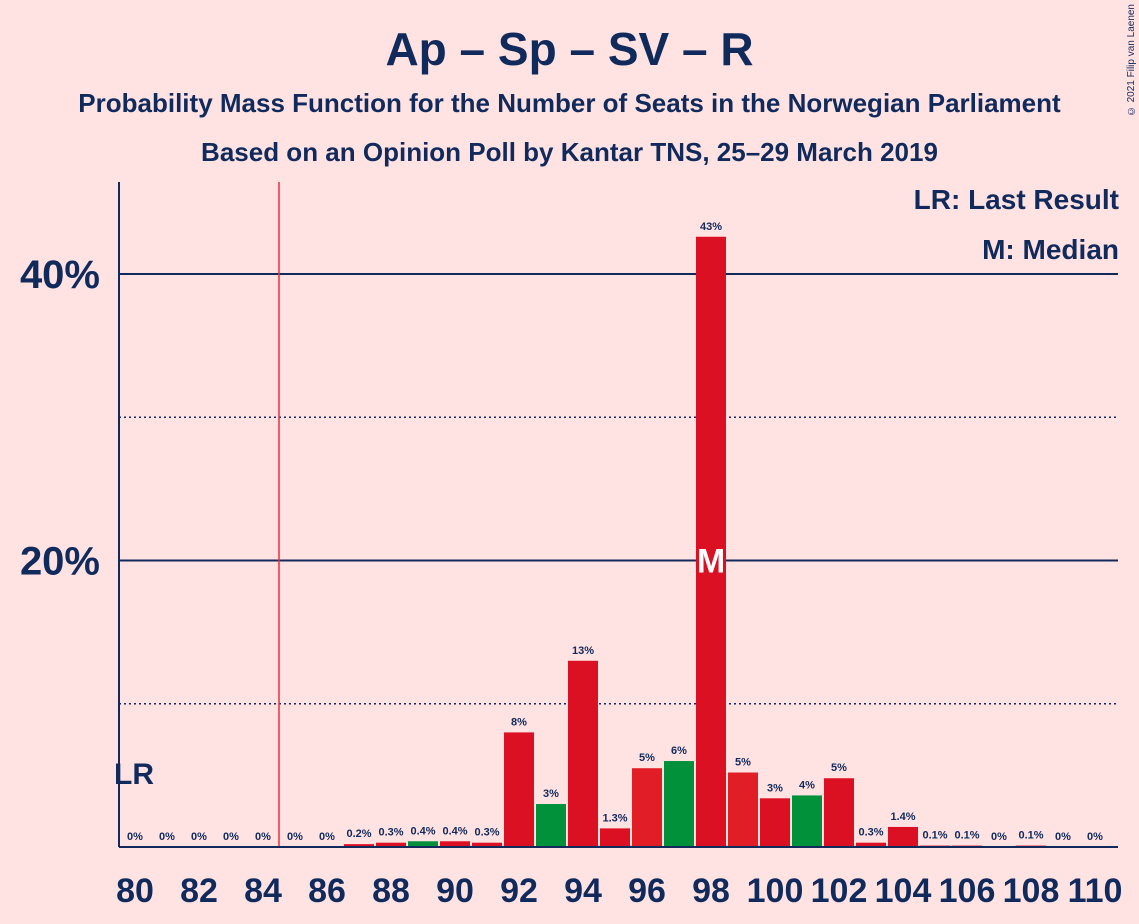 This screenshot has height=924, width=1139. I want to click on data-label-80: 0%, so click(135, 837).